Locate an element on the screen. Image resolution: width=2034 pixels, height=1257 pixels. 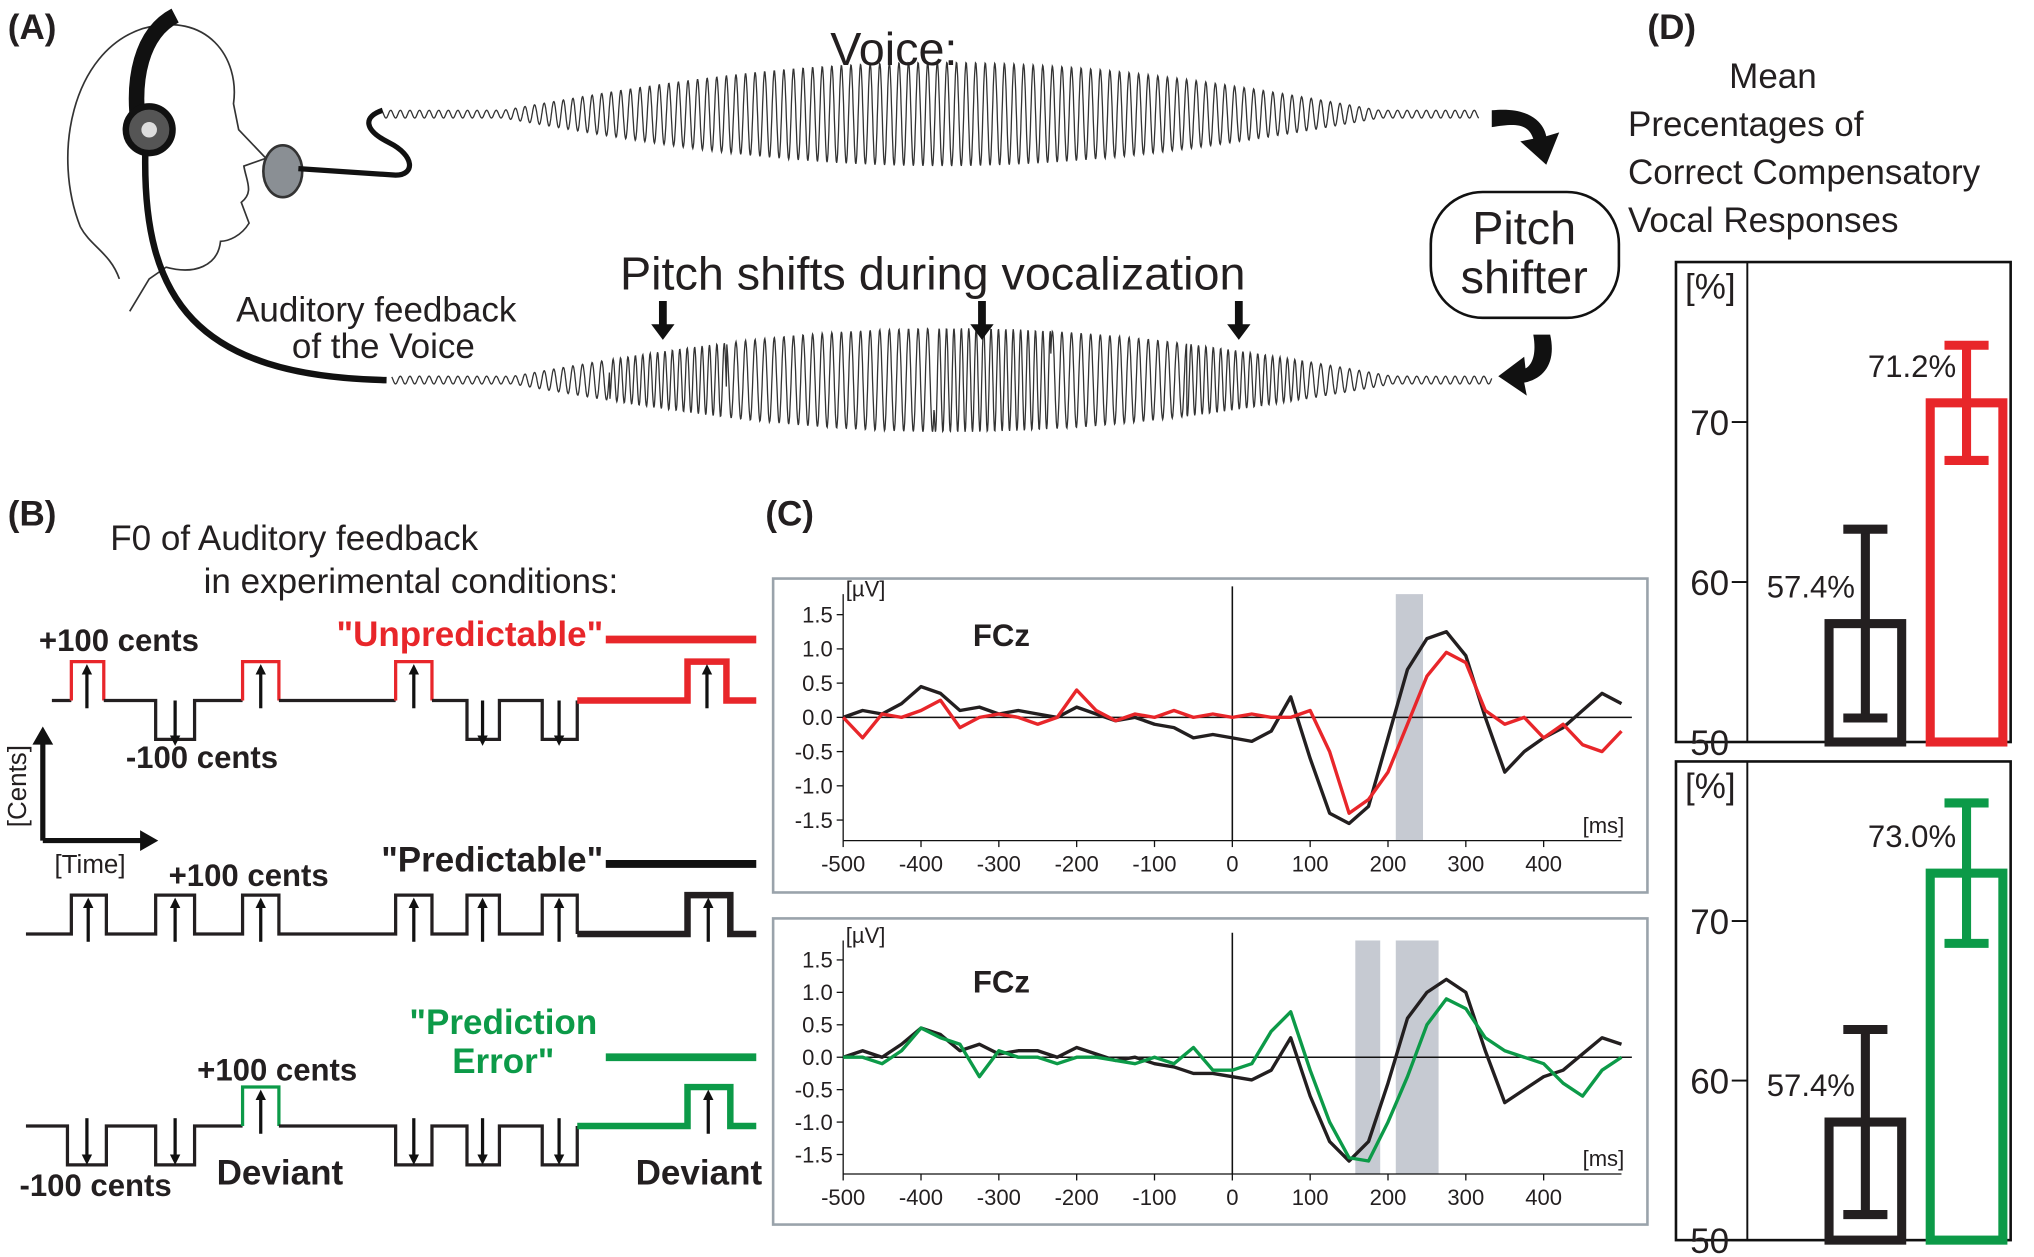
pitch-shifter-box is located at coordinates (1525, 255).